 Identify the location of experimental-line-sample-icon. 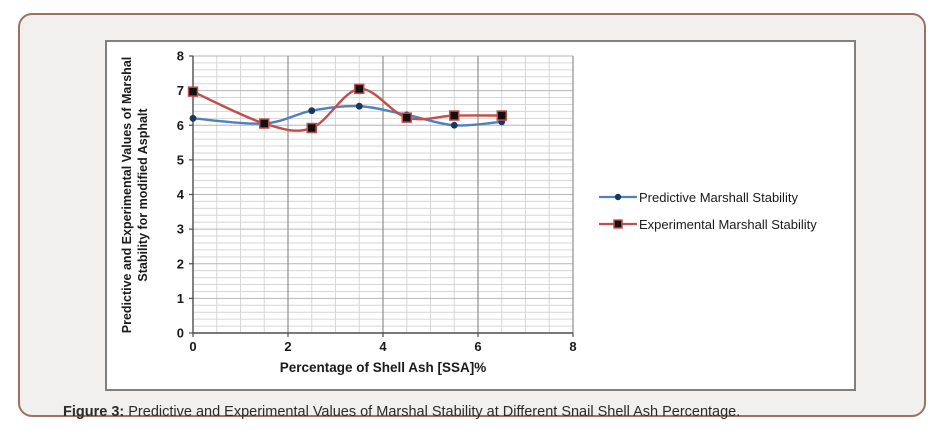
(618, 224).